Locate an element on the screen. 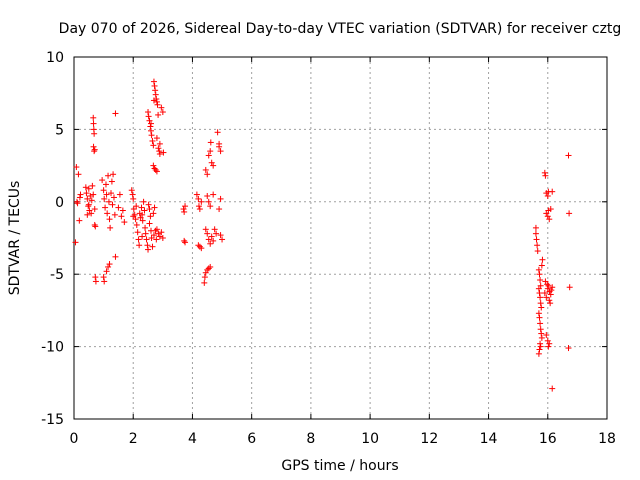 The image size is (640, 480). x-tick-label: 14 is located at coordinates (489, 439).